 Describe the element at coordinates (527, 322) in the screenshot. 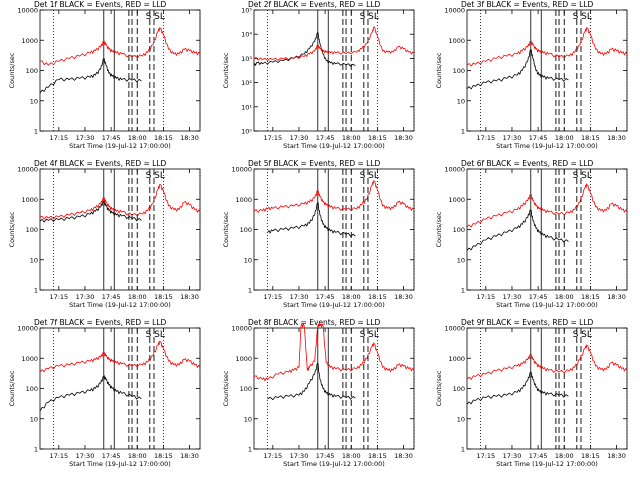

I see `panel-title: Det 9f BLACK = Events, RED = LLD` at that location.